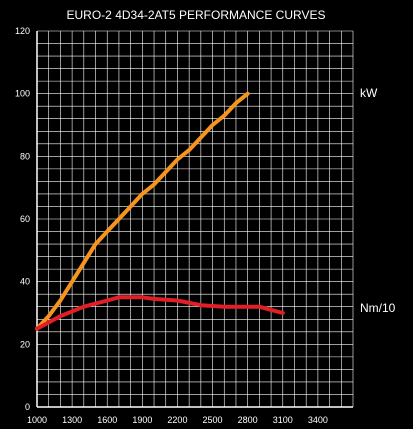 The image size is (413, 429). I want to click on chart-title: EURO-2 4D34-2AT5 PERFORMANCE CURVES, so click(196, 15).